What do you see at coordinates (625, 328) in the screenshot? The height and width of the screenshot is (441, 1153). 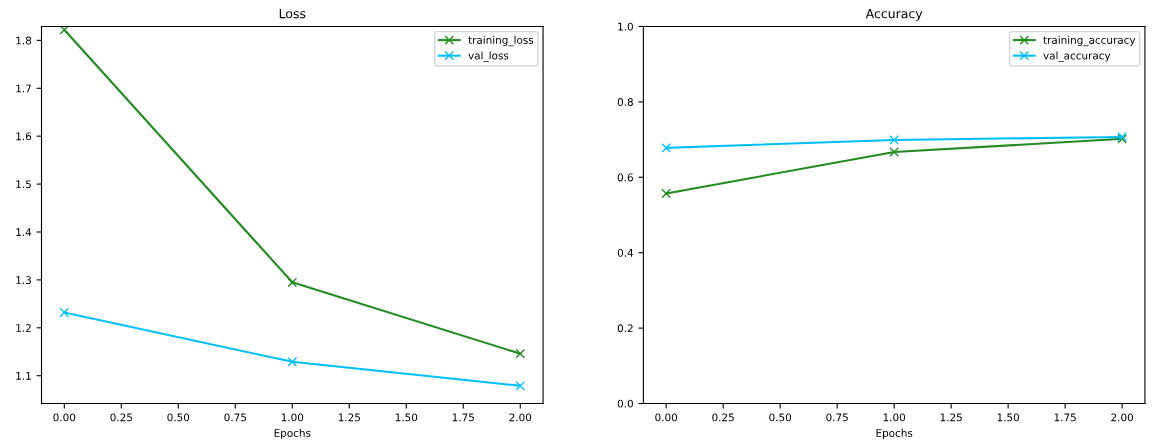 I see `y-tick-label: 0.2` at bounding box center [625, 328].